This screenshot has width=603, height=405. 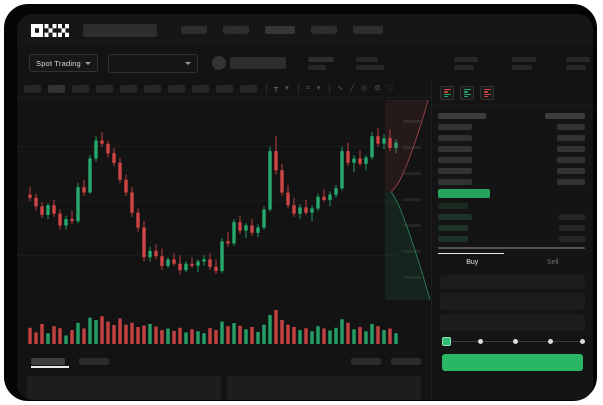 What do you see at coordinates (512, 261) in the screenshot?
I see `buy-sell-tabs: Buy Sell` at bounding box center [512, 261].